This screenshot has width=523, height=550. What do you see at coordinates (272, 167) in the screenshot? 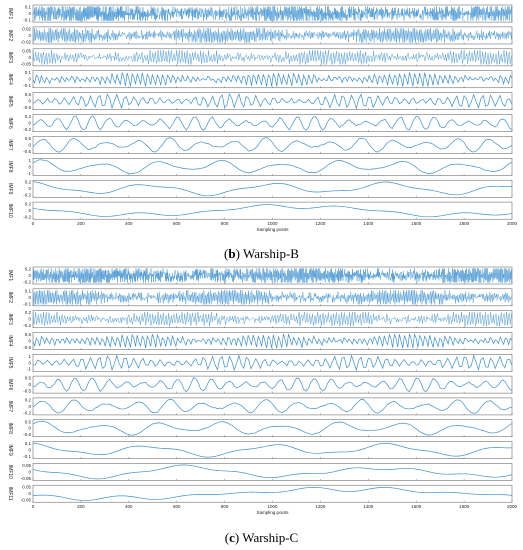
I see `imf-waveform-imf8` at bounding box center [272, 167].